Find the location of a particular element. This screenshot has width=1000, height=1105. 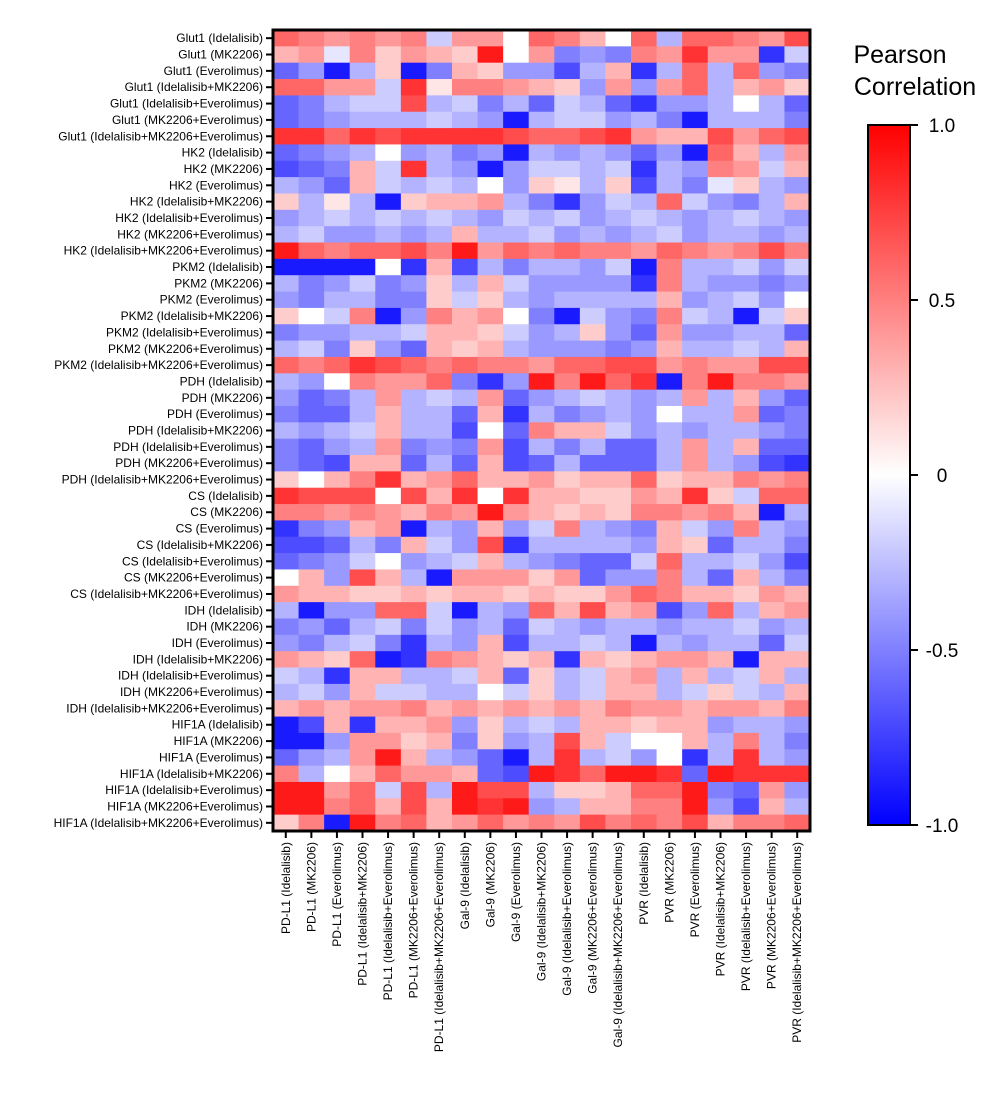

row-label: IDH (MK2206+Everolimus) is located at coordinates (191, 692).